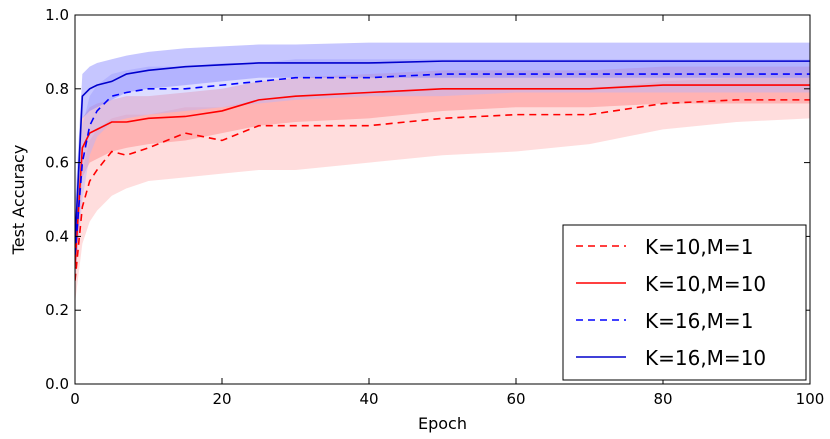 This screenshot has height=439, width=830. I want to click on x-tick-label: 0, so click(75, 399).